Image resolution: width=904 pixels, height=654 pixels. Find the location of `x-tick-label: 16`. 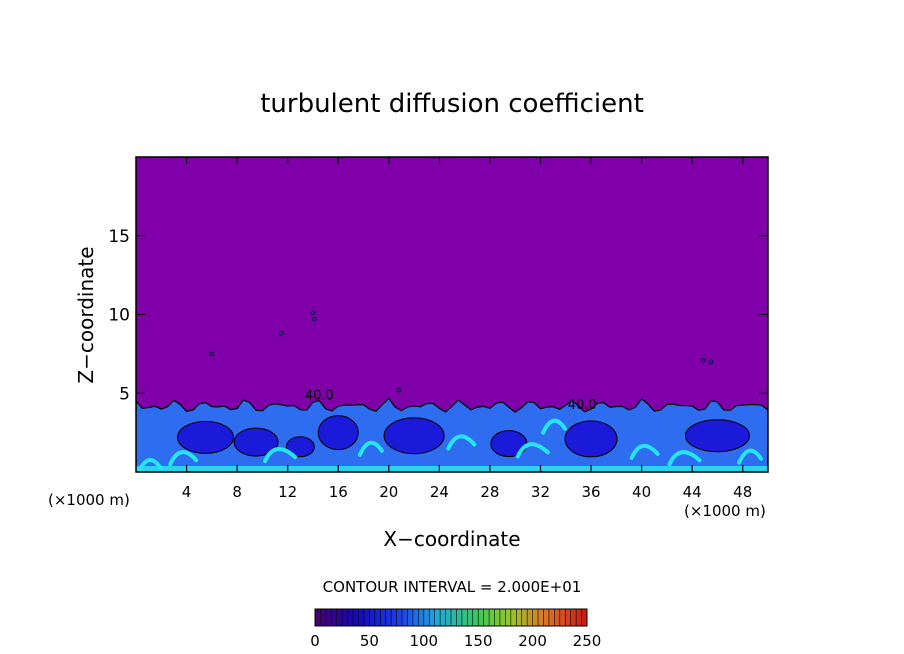

x-tick-label: 16 is located at coordinates (338, 492).